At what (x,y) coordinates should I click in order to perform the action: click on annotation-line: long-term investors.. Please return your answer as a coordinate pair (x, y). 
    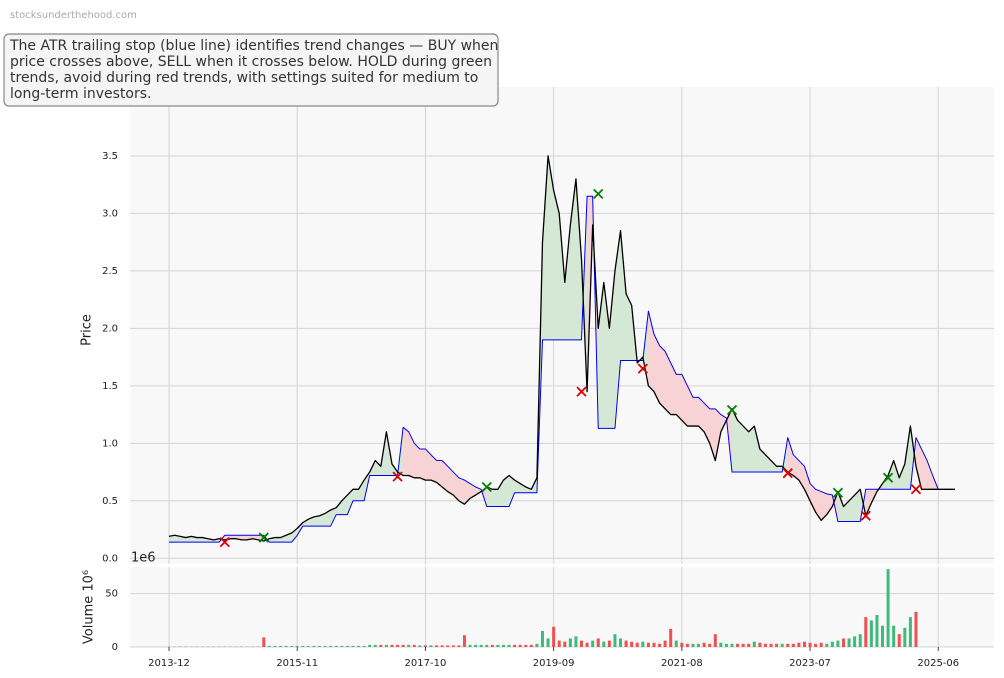
    Looking at the image, I should click on (80, 94).